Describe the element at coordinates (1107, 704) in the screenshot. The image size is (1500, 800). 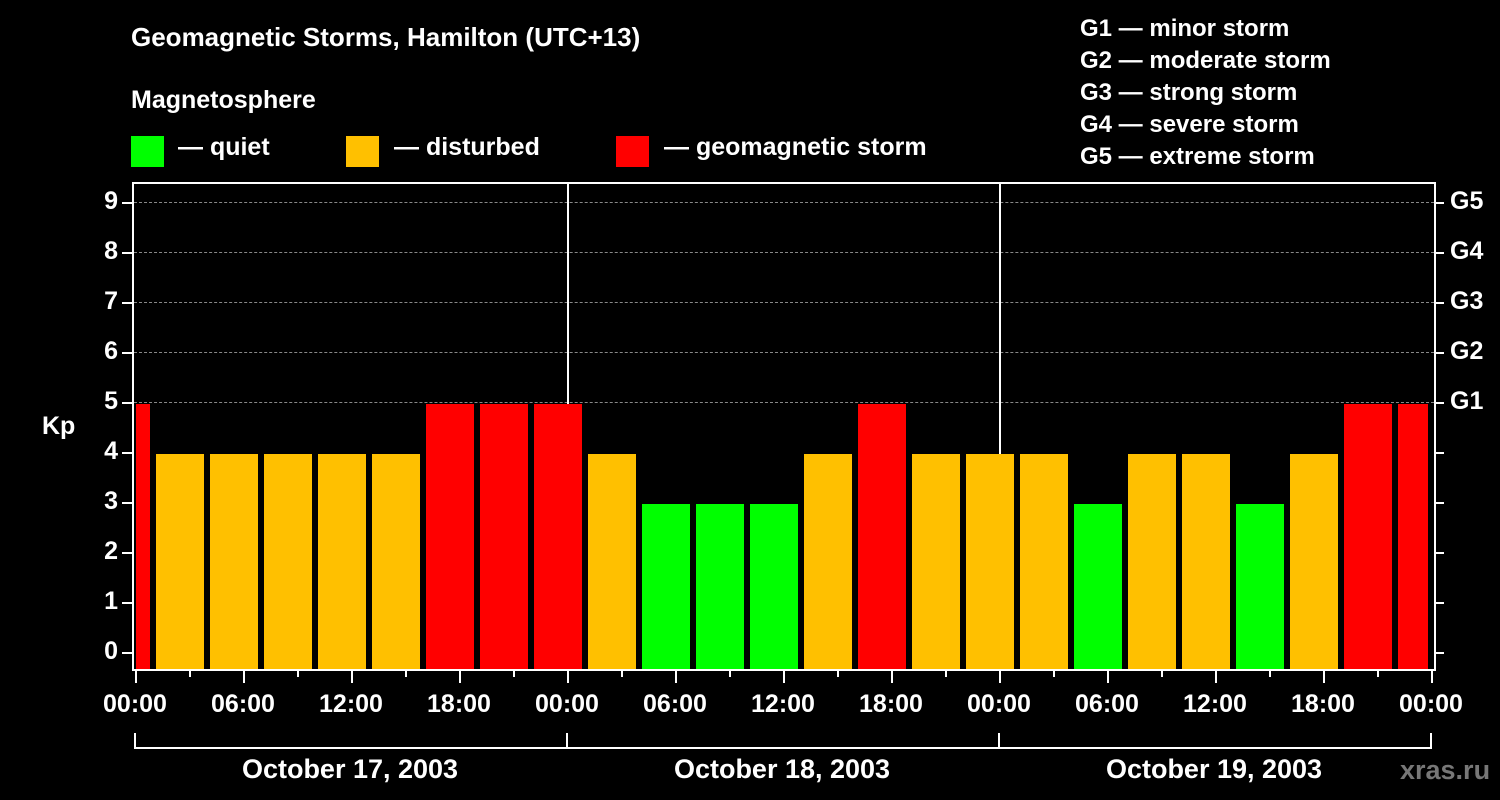
I see `x-tick-label: 06:00` at that location.